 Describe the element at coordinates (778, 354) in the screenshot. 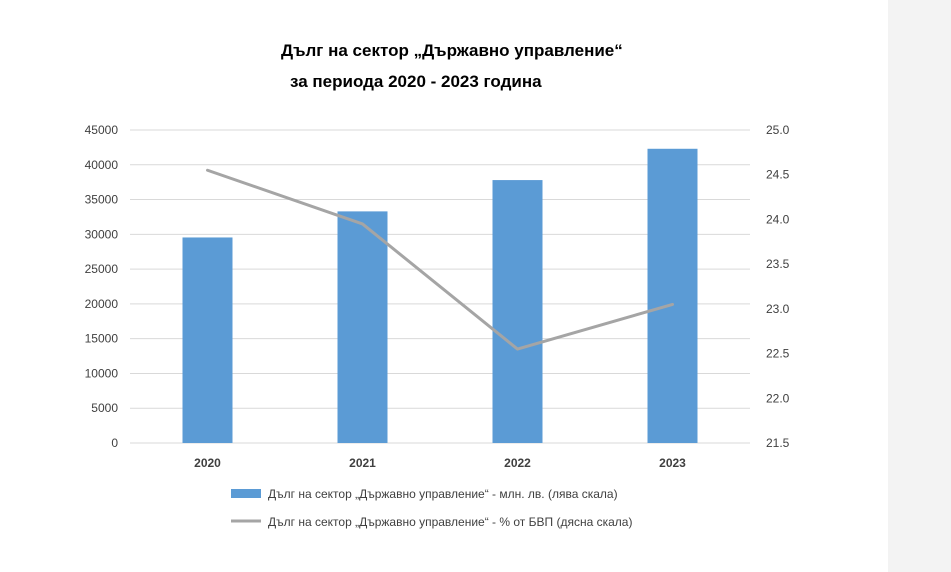

I see `right-tick-label: 22.5` at that location.